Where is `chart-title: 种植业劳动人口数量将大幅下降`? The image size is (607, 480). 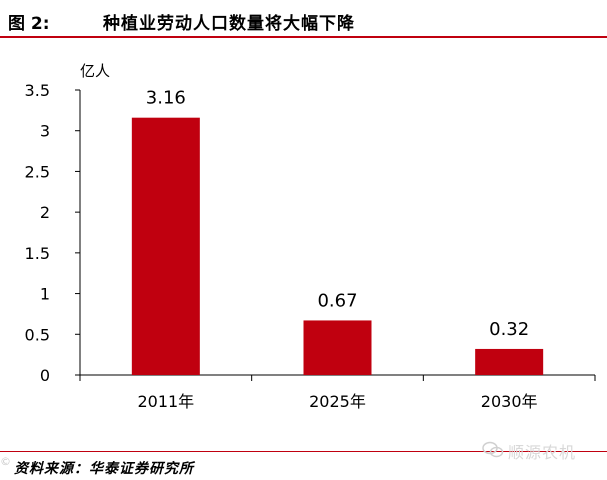 chart-title: 种植业劳动人口数量将大幅下降 is located at coordinates (229, 24).